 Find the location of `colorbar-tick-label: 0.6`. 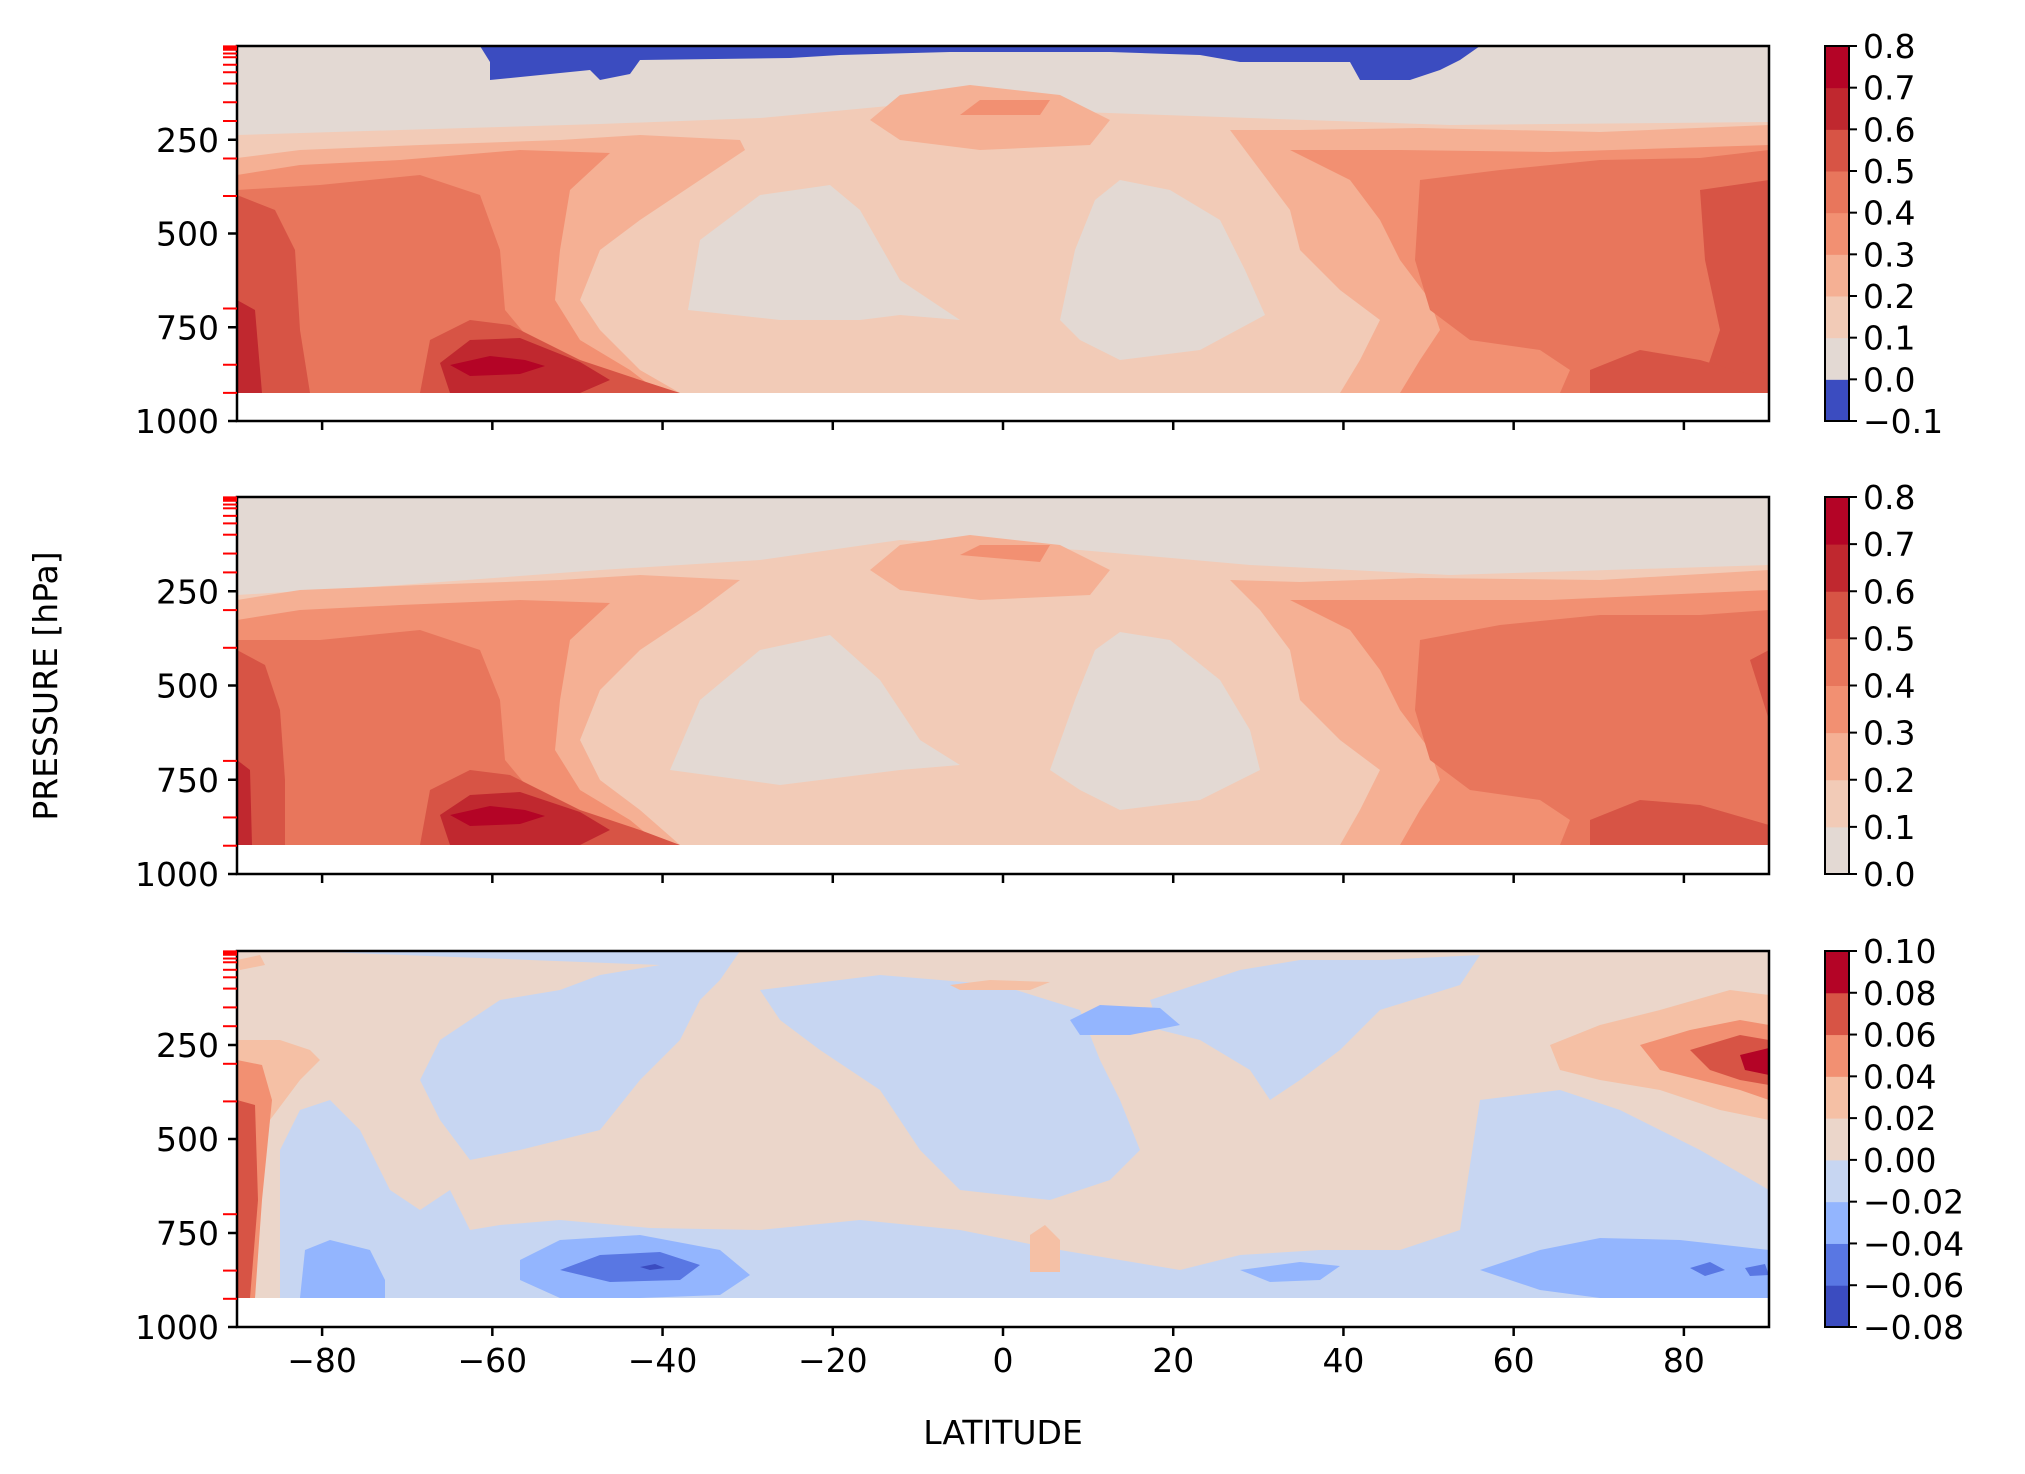

colorbar-tick-label: 0.6 is located at coordinates (1889, 591).